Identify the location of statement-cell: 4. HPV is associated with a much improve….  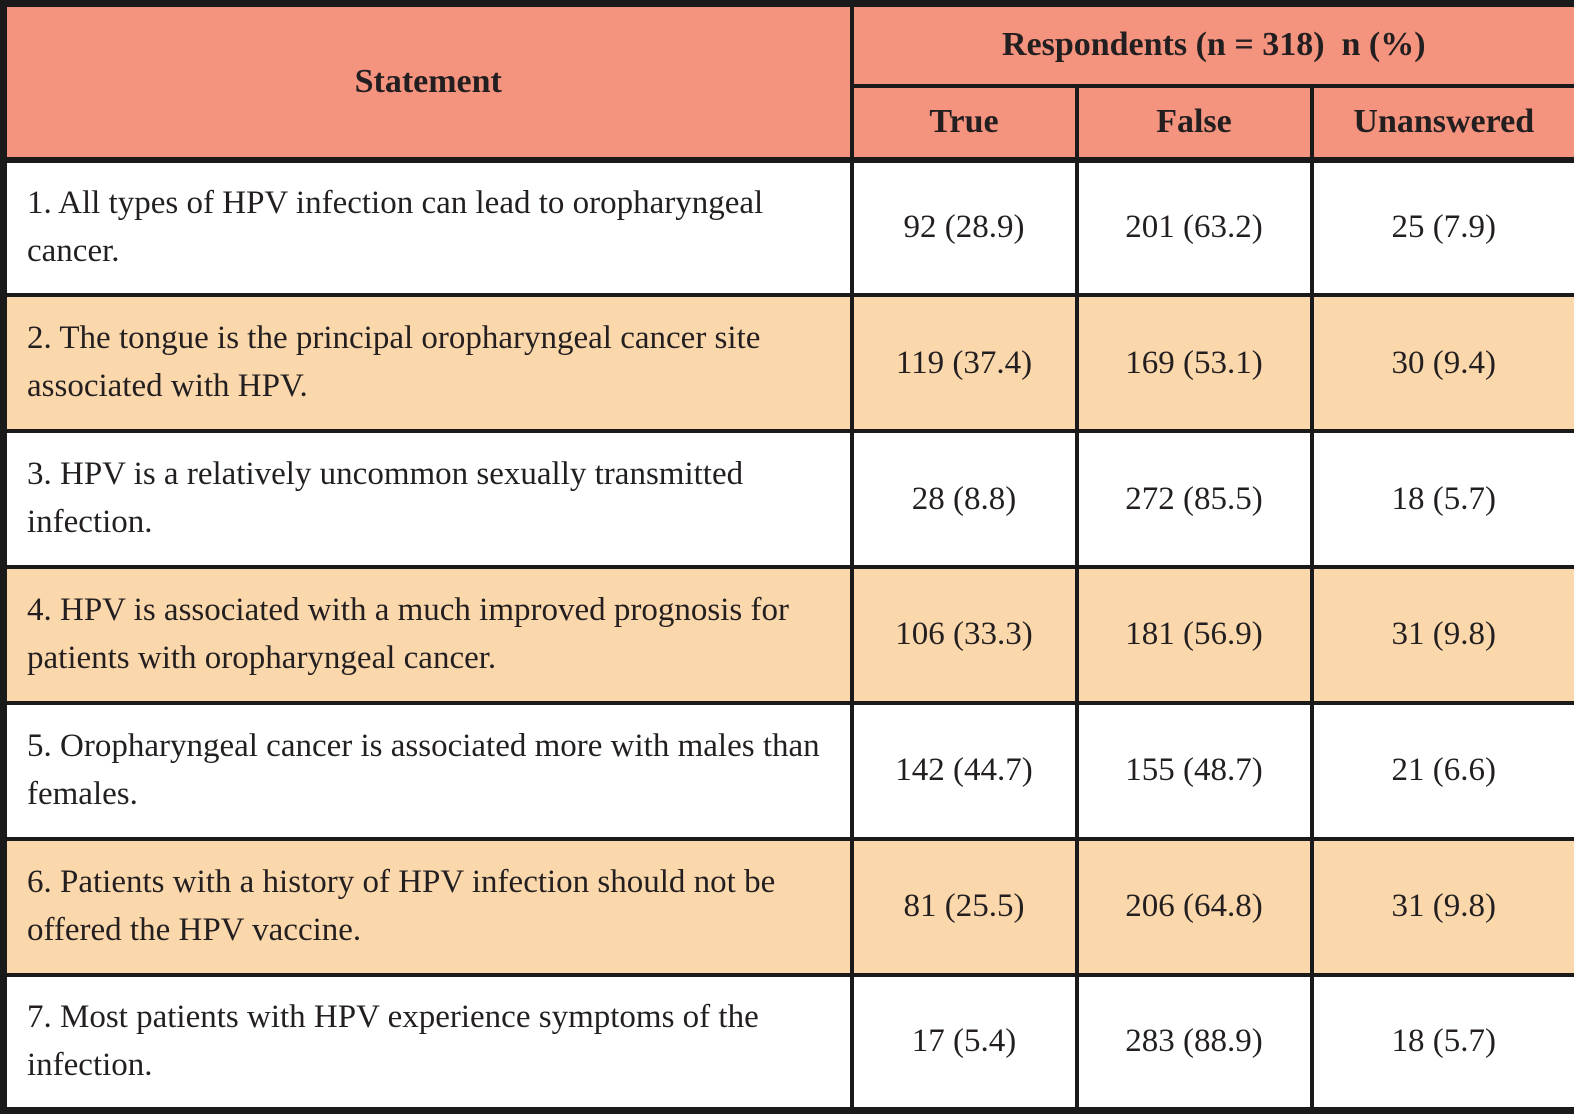
(427, 635).